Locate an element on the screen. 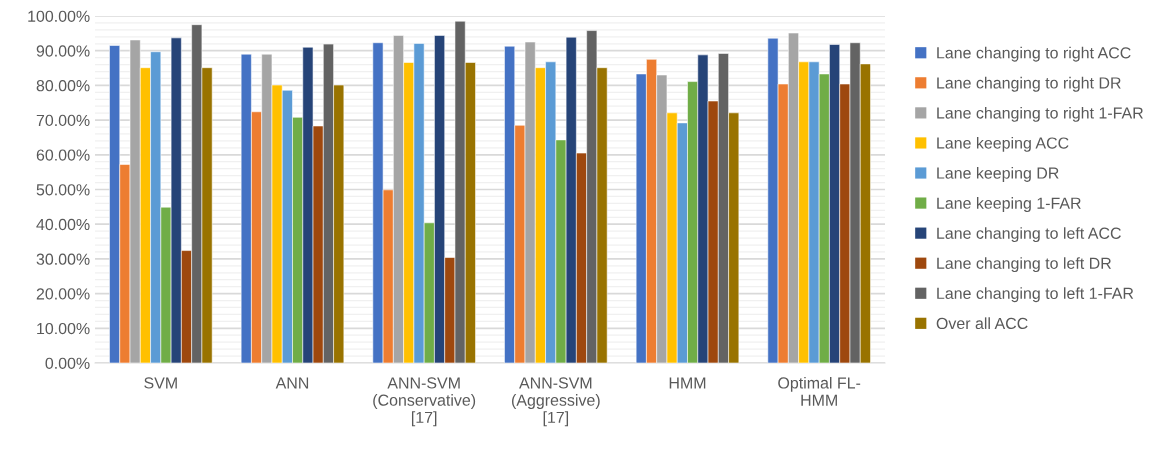 The width and height of the screenshot is (1163, 449). y-tick-label: 40.00% is located at coordinates (63, 224).